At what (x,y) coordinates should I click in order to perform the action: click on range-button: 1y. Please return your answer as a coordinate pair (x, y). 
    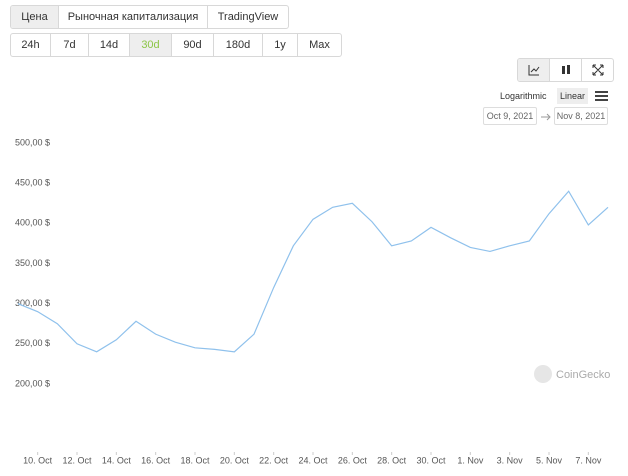
    Looking at the image, I should click on (280, 45).